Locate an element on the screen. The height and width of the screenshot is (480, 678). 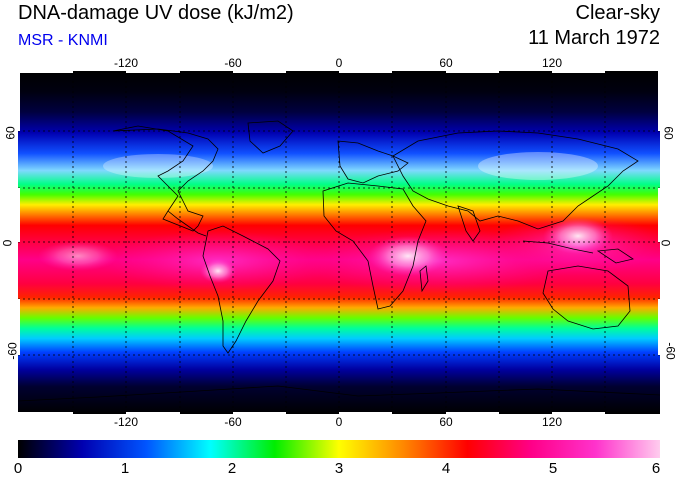
lon-label-bottom: 0 is located at coordinates (339, 422).